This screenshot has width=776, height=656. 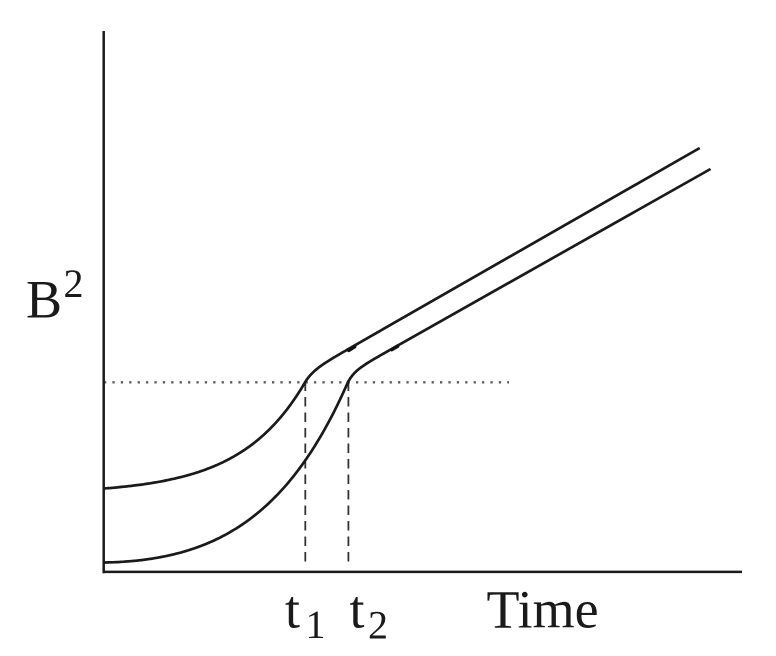 I want to click on svg-text: 1, so click(x=316, y=624).